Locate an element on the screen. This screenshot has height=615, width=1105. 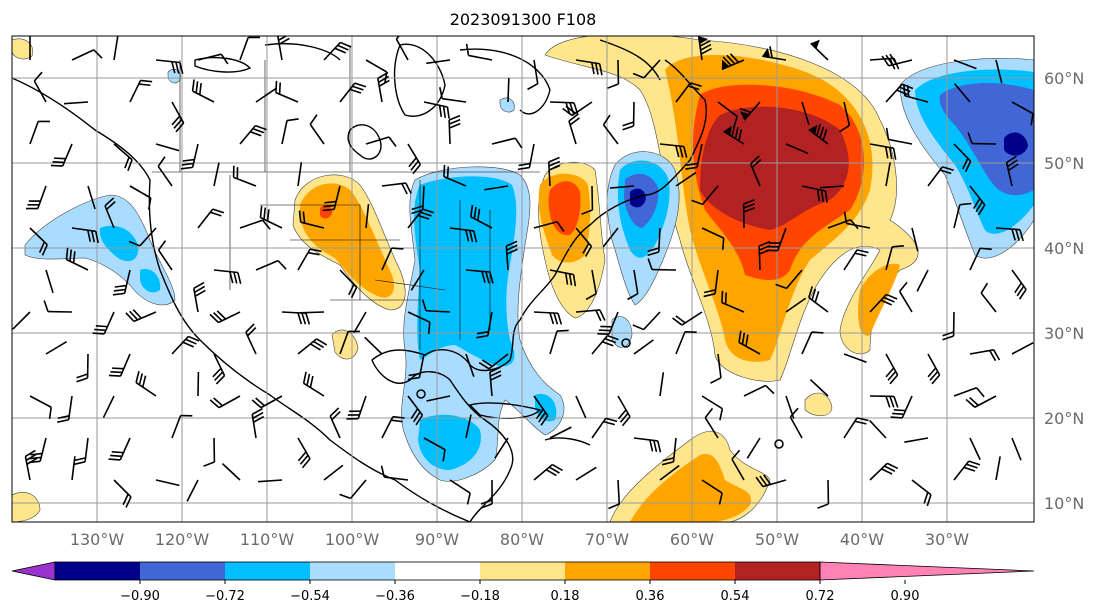
longitude-label: 70°W is located at coordinates (607, 539).